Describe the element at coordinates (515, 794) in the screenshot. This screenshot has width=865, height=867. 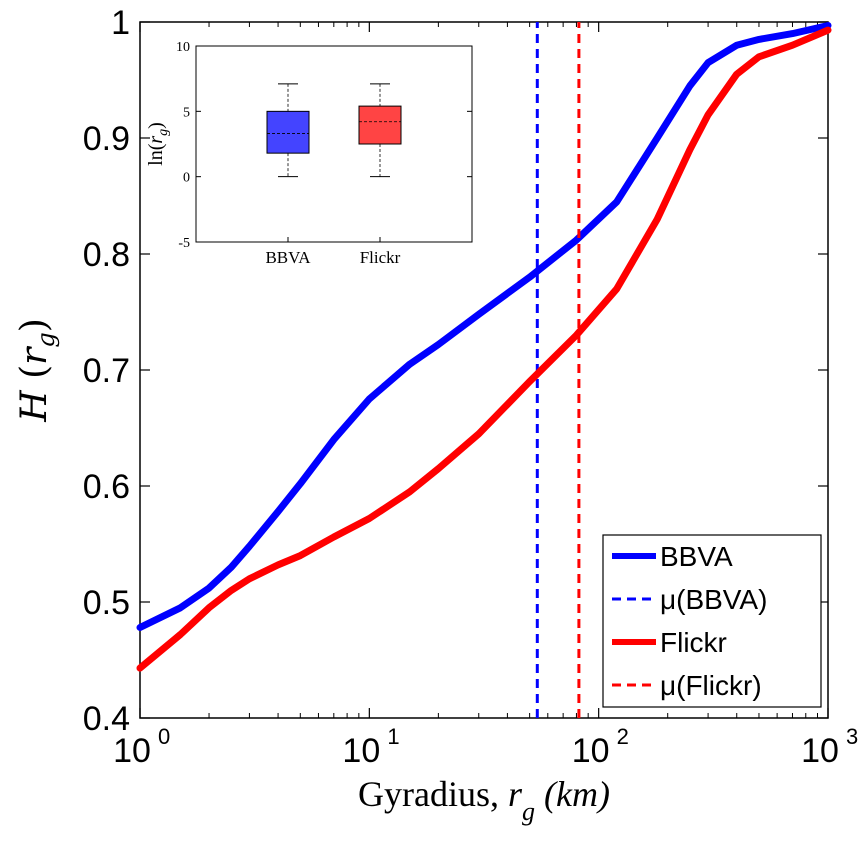
I see `x-label-variable: r` at that location.